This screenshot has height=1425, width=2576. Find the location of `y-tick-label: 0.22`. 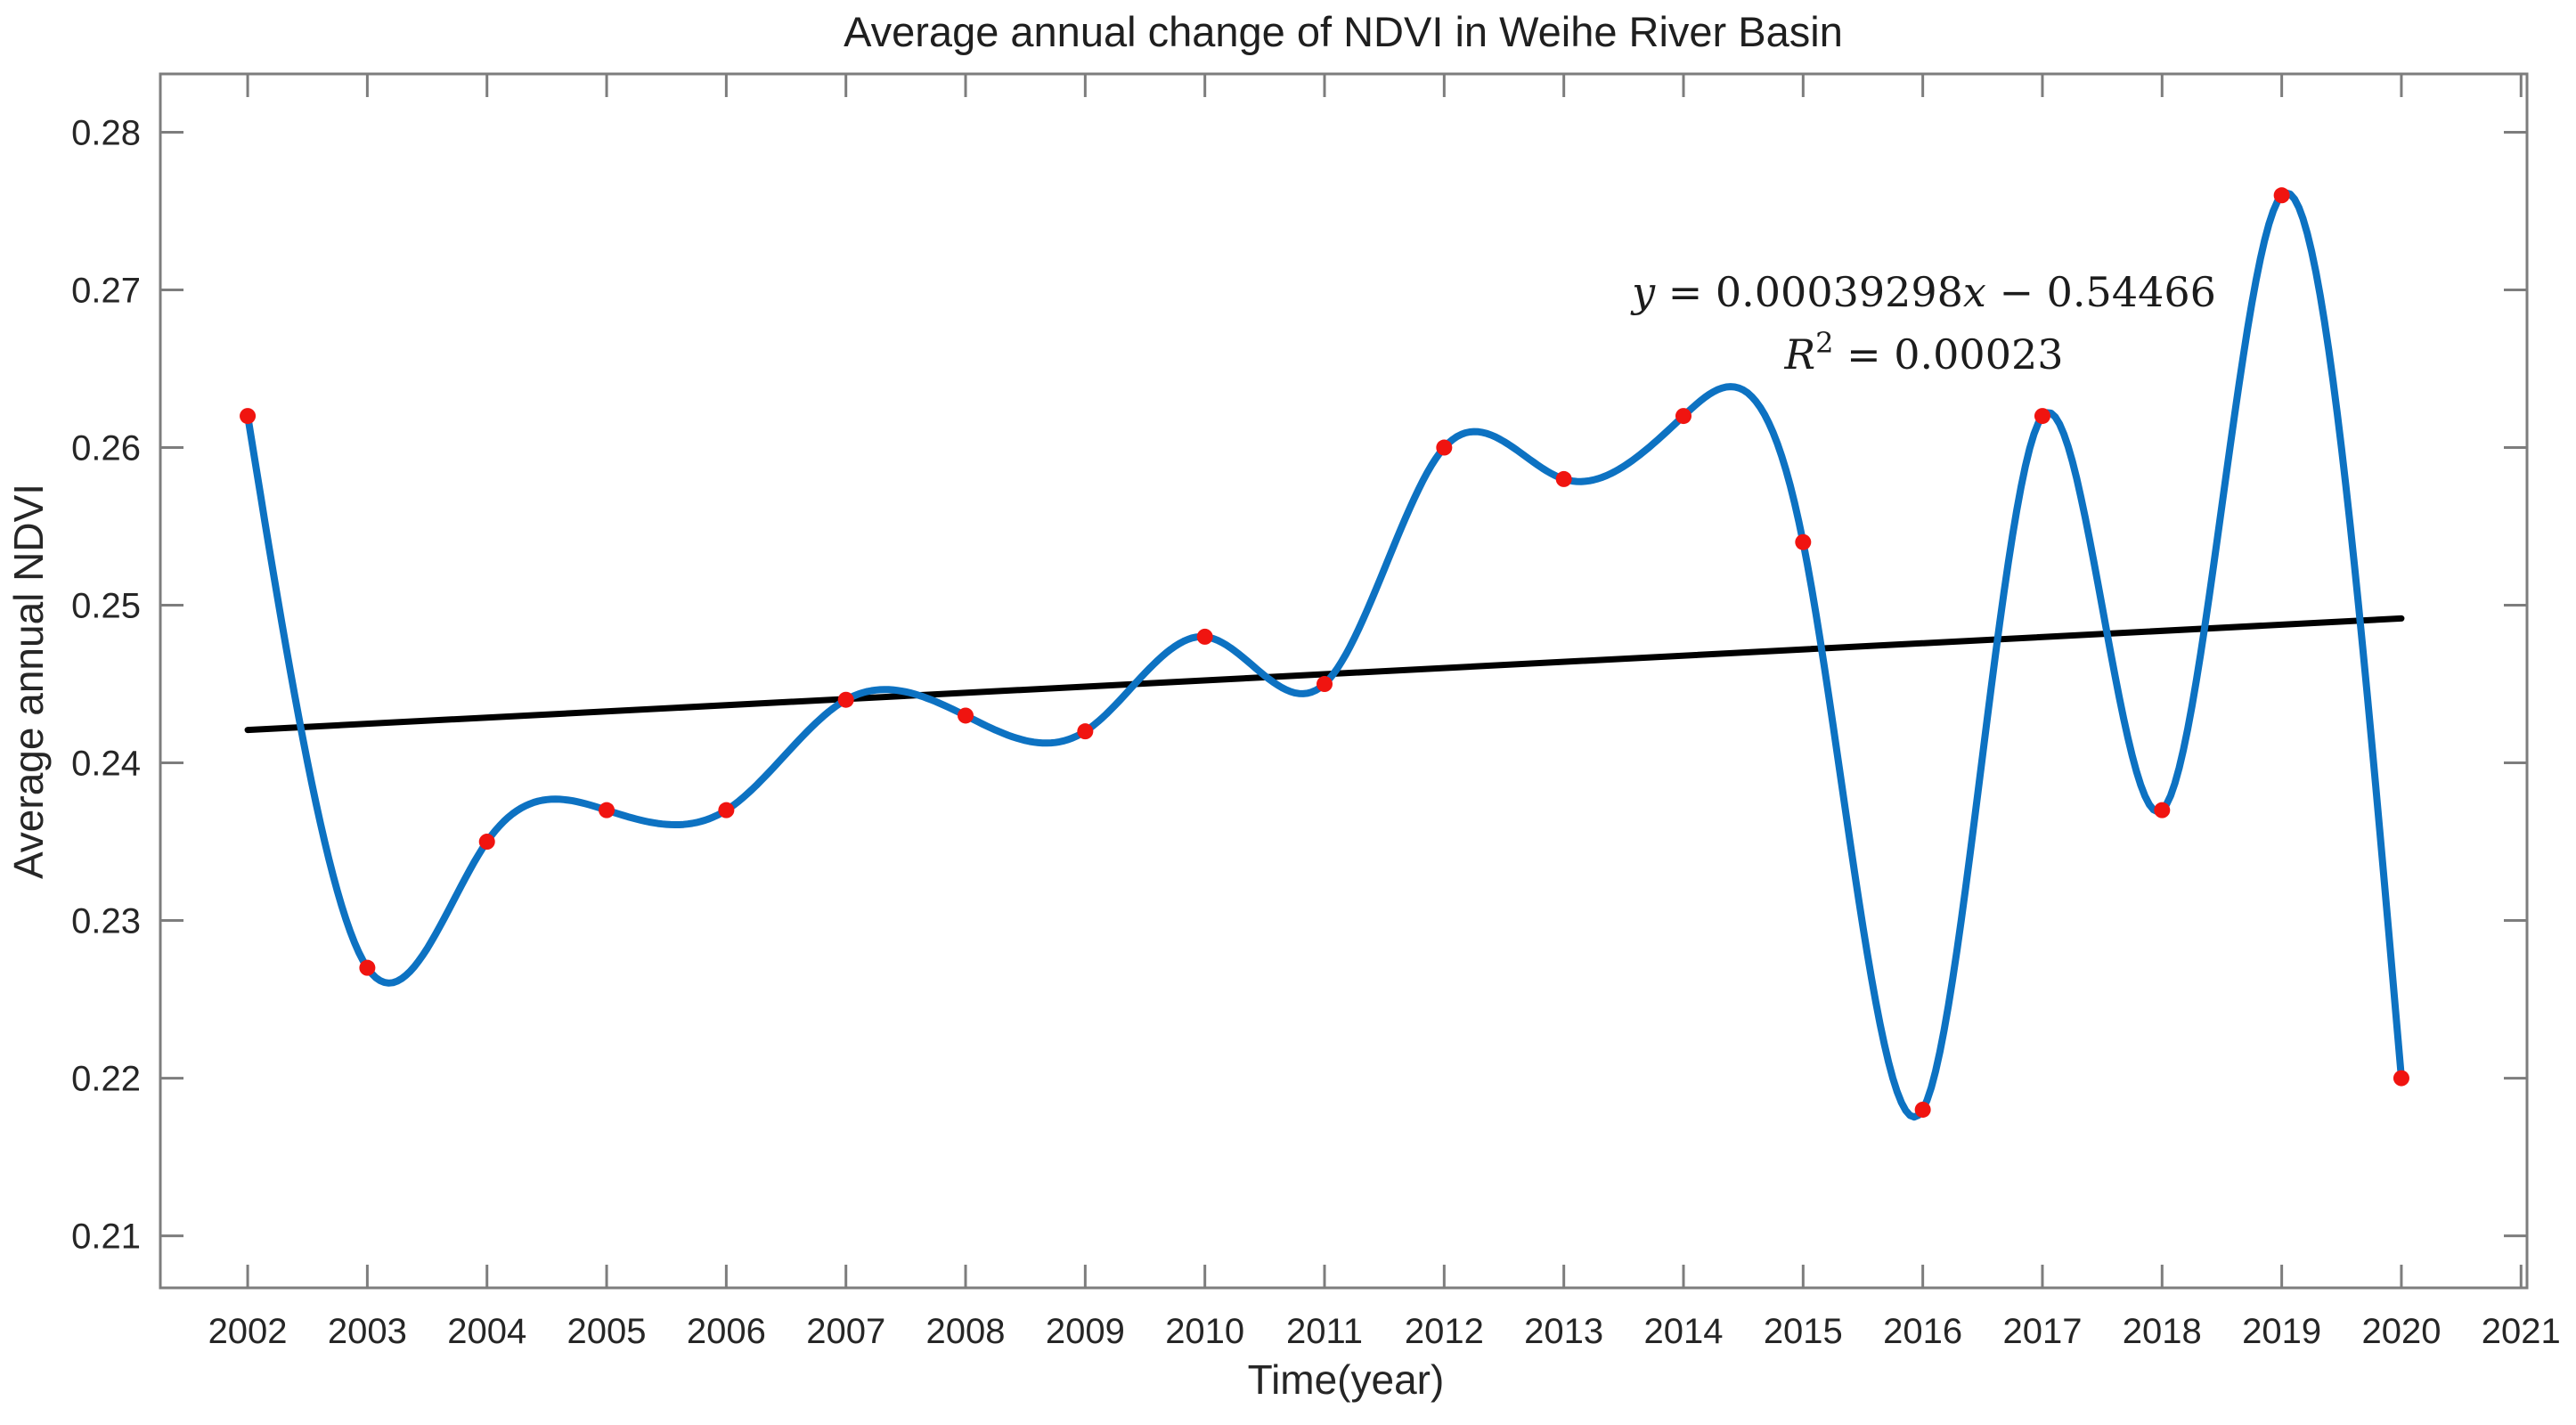

y-tick-label: 0.22 is located at coordinates (106, 1079).